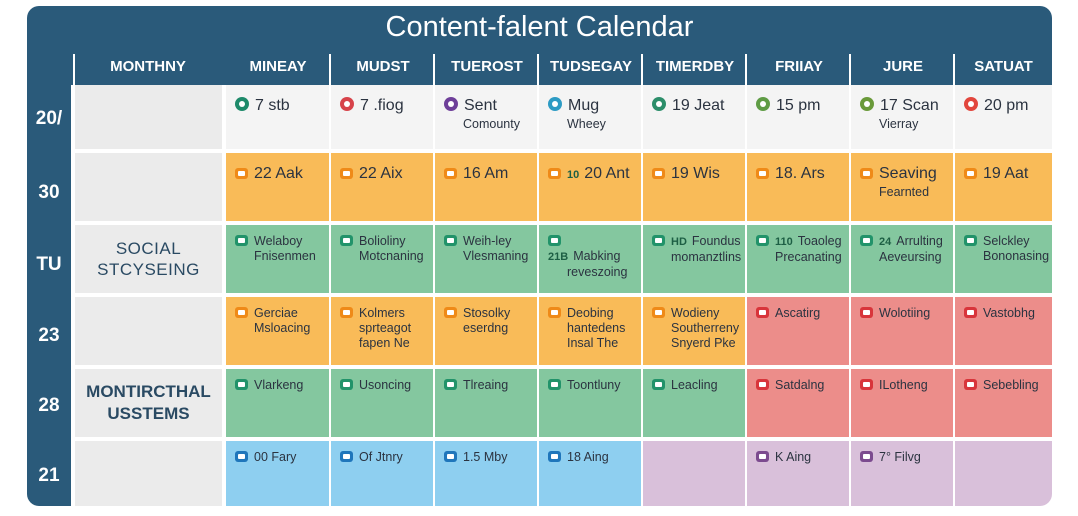 This screenshot has height=516, width=1078. What do you see at coordinates (277, 473) in the screenshot?
I see `calendar-cell: 00 Fary` at bounding box center [277, 473].